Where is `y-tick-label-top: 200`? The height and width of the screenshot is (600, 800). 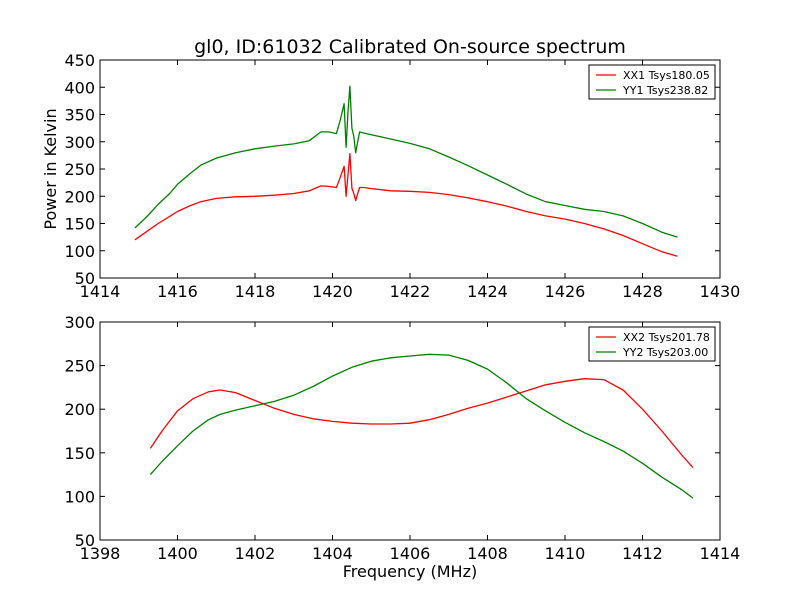 y-tick-label-top: 200 is located at coordinates (79, 196).